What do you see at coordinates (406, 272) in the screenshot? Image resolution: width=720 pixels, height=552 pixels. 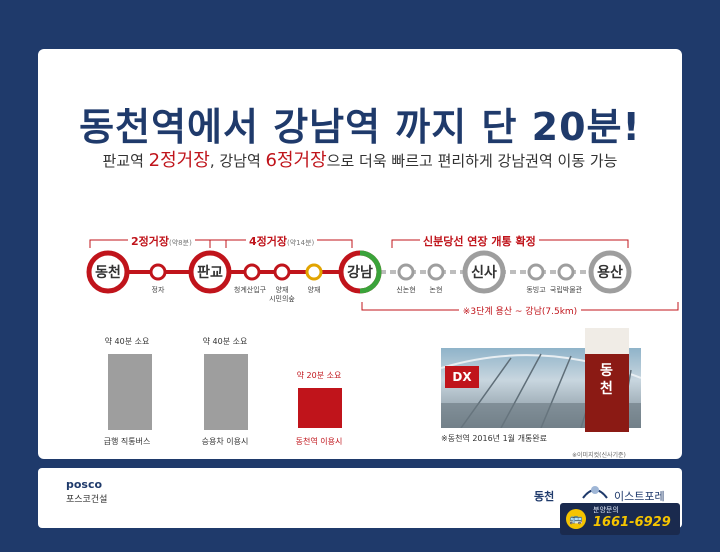 I see `station-dot-sinnonhyeon` at bounding box center [406, 272].